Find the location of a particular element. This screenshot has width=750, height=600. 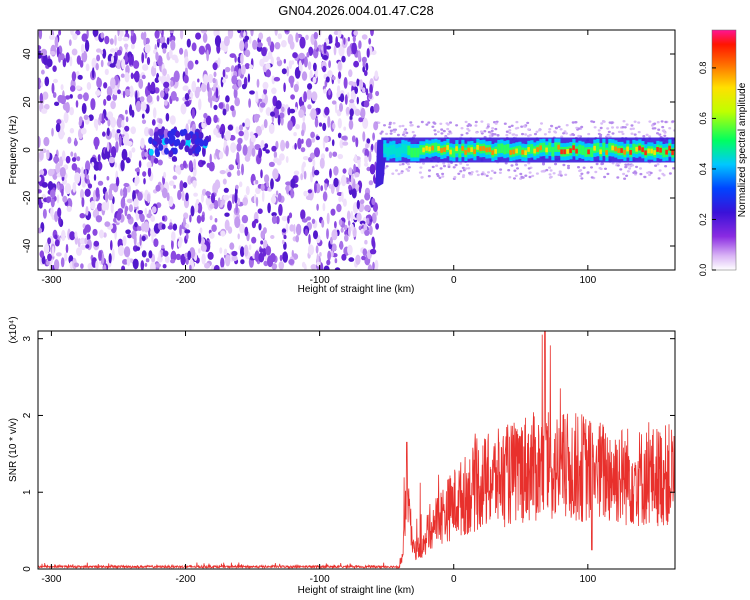

snr-x-tick-label: 0 is located at coordinates (454, 579).